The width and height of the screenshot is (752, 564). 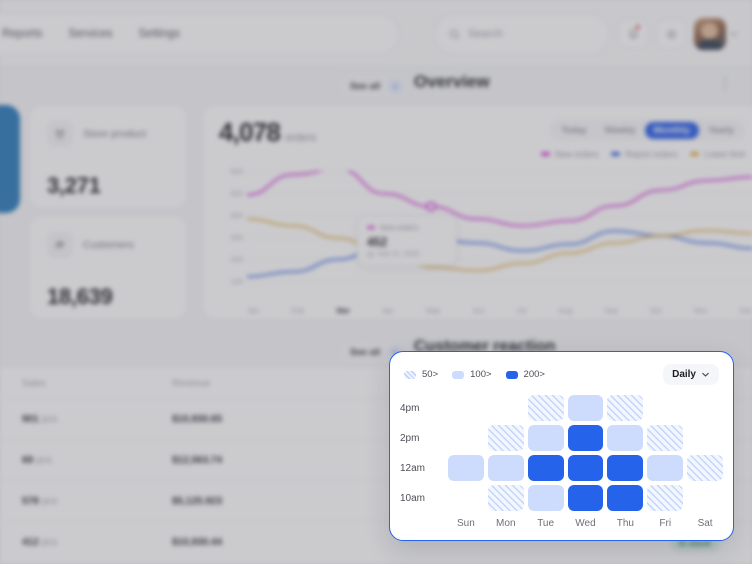 I want to click on x-tick-nov: Nov, so click(x=700, y=310).